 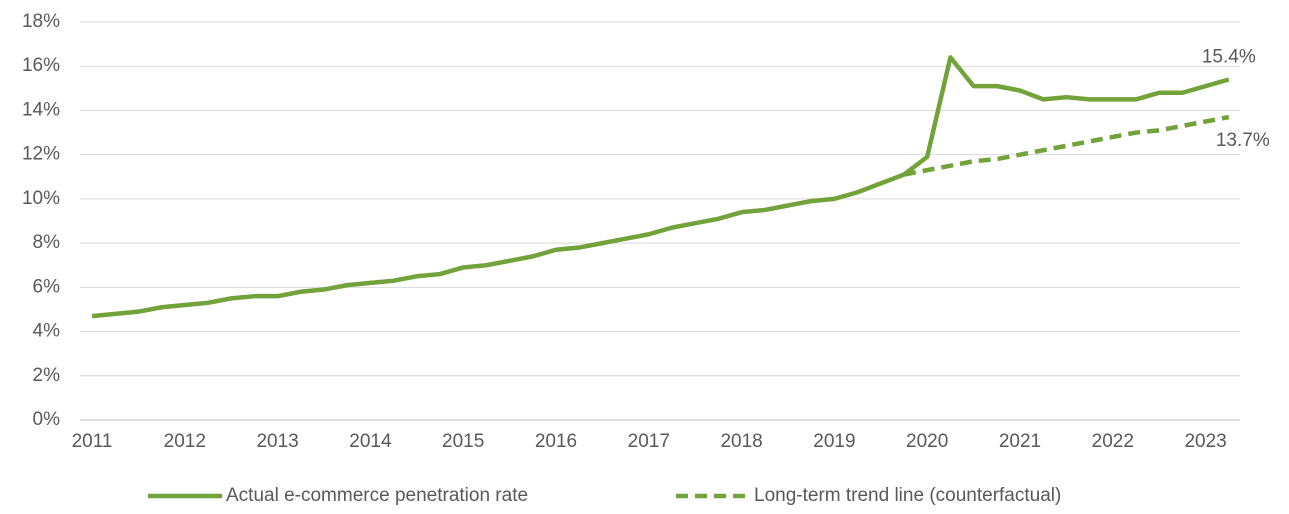 What do you see at coordinates (1020, 441) in the screenshot?
I see `x-tick-label: 2021` at bounding box center [1020, 441].